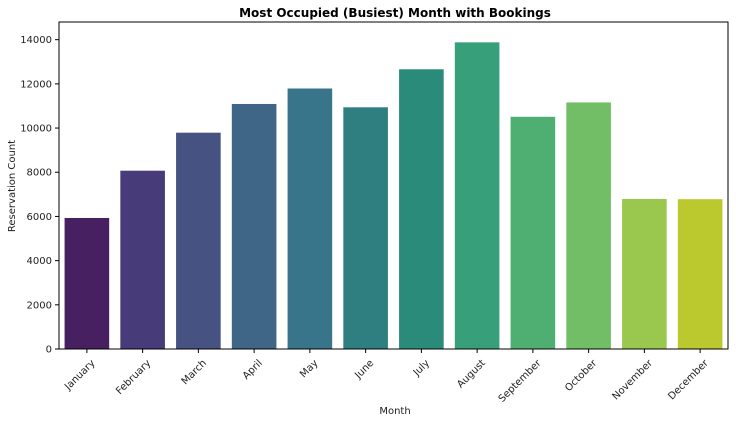 The image size is (736, 423). I want to click on y-tick-label: 4000, so click(39, 261).